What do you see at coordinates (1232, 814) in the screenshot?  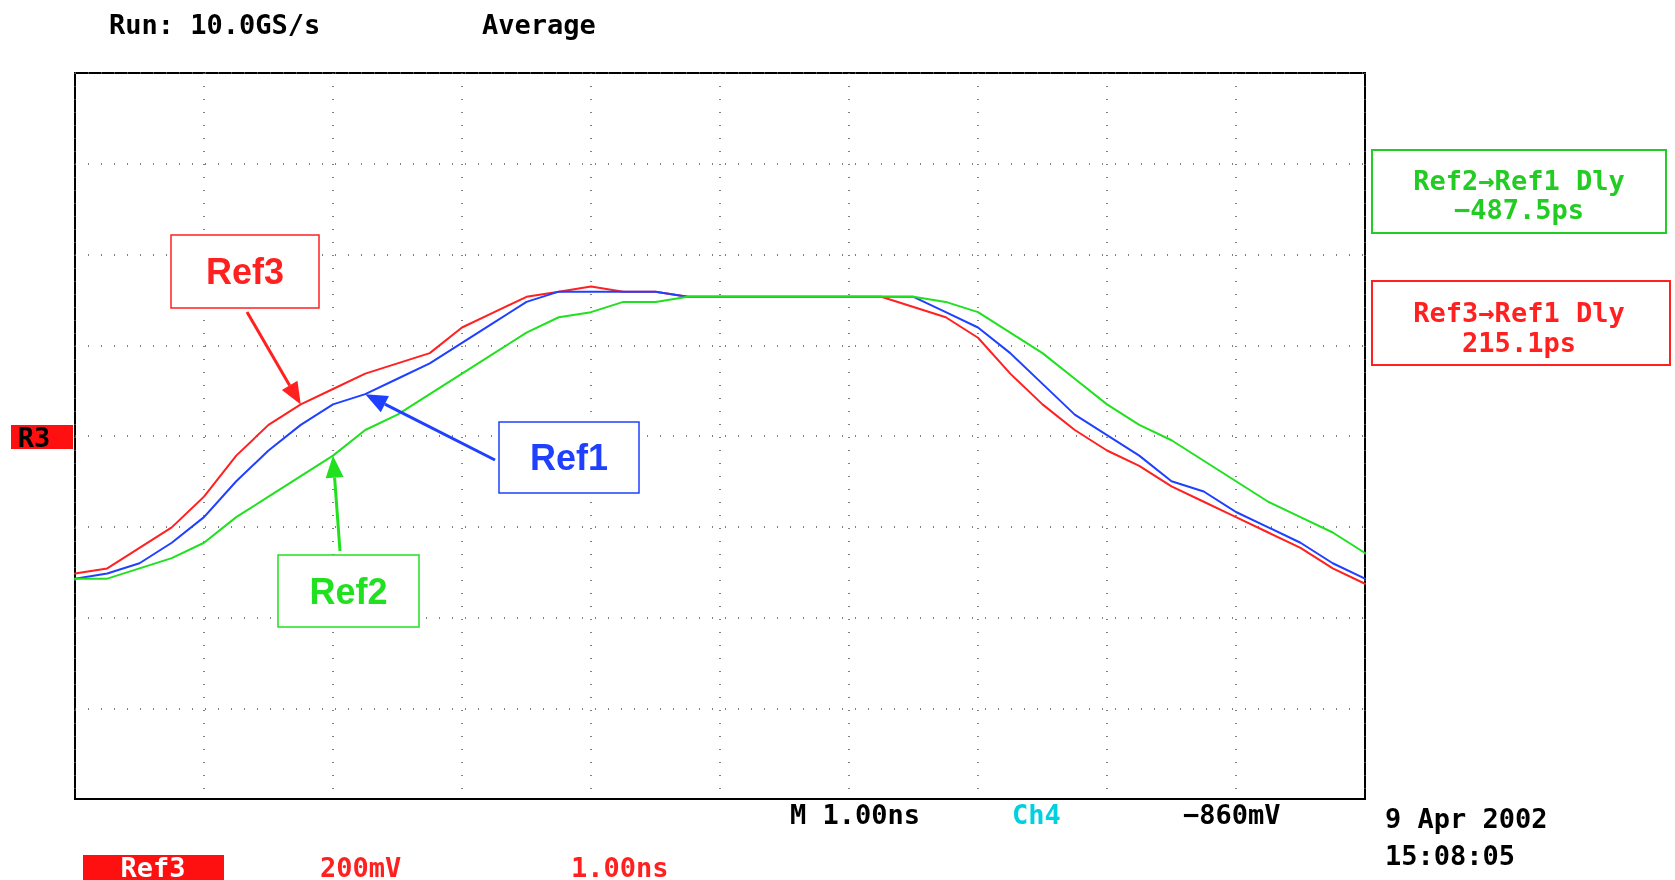 I see `annotation: −860mV` at bounding box center [1232, 814].